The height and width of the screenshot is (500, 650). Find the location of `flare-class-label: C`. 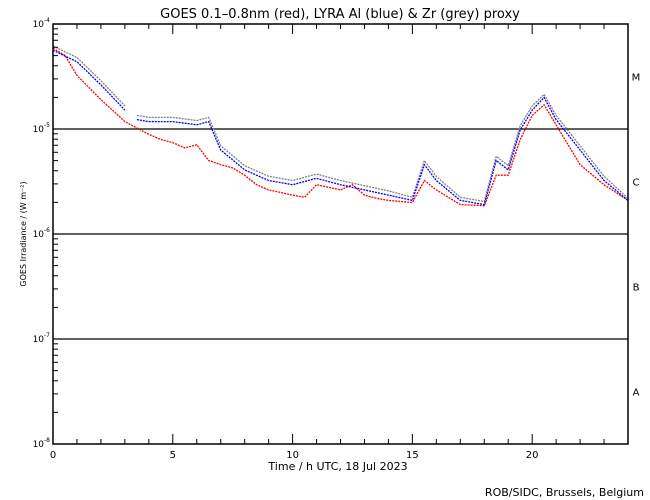

flare-class-label: C is located at coordinates (636, 183).